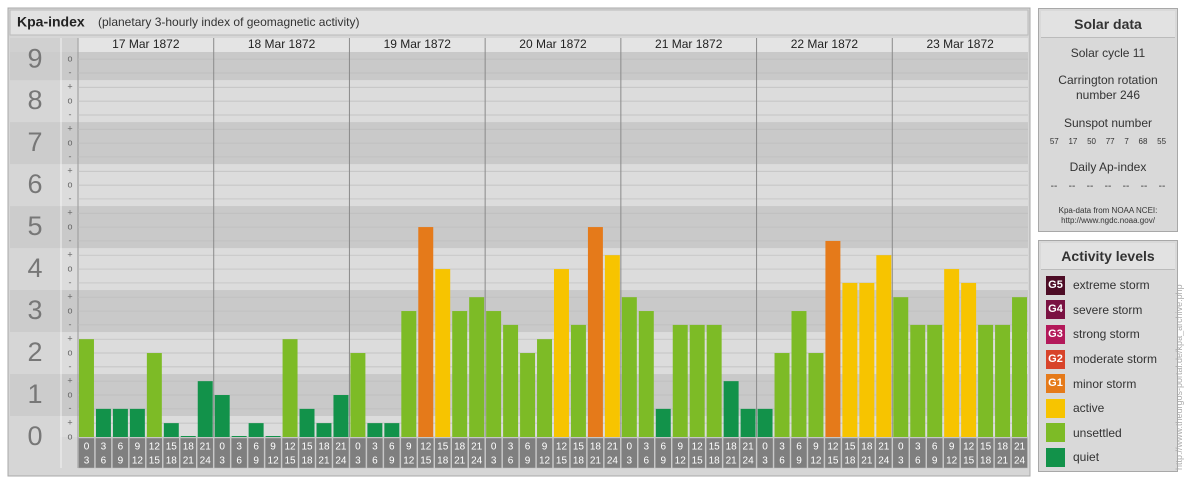  Describe the element at coordinates (1108, 433) in the screenshot. I see `legend-item: unsettled` at that location.